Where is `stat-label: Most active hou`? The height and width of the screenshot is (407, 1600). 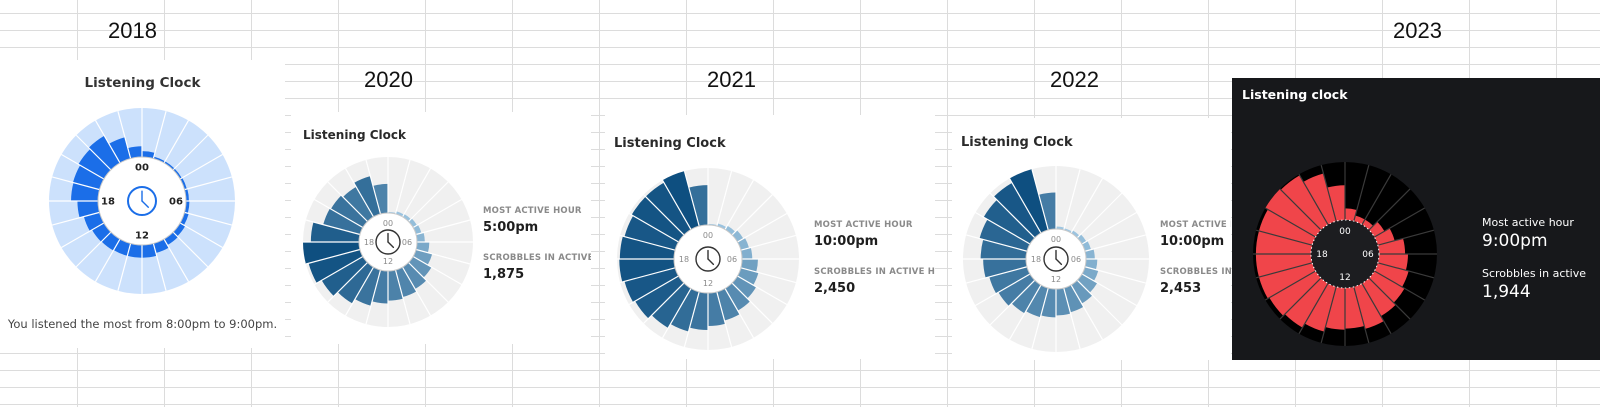 stat-label: Most active hou is located at coordinates (1195, 225).